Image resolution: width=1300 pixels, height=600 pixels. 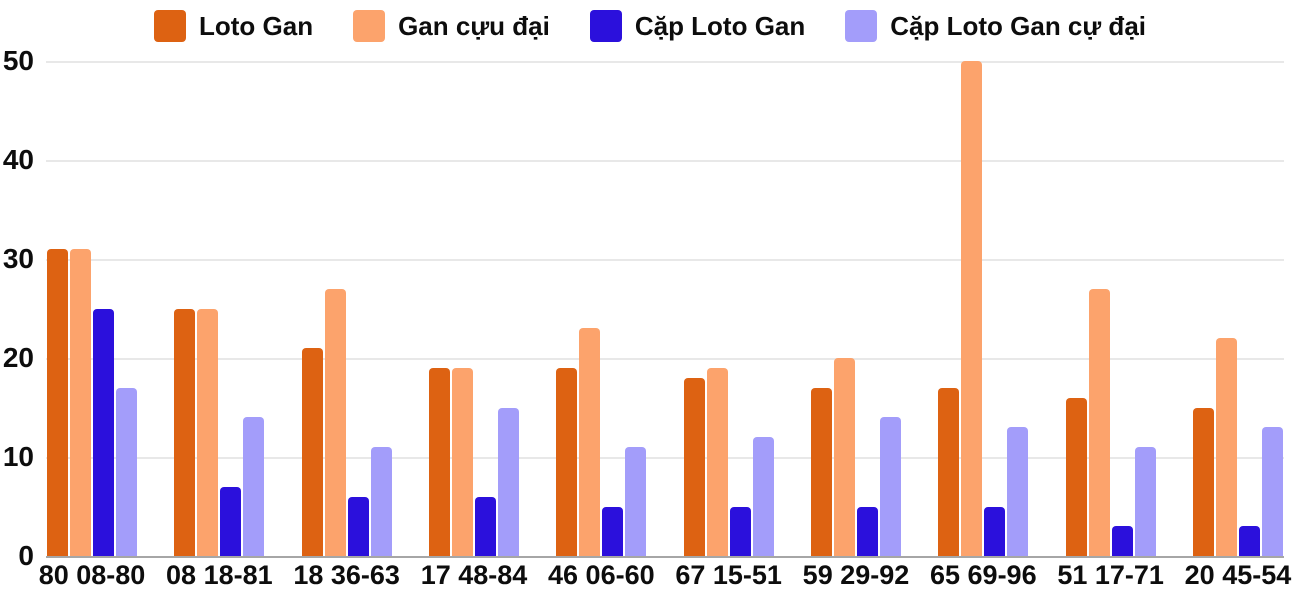 What do you see at coordinates (256, 25) in the screenshot?
I see `legend-label: Loto Gan` at bounding box center [256, 25].